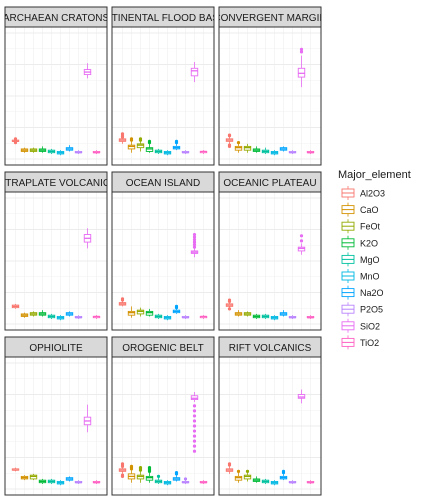  Describe the element at coordinates (369, 343) in the screenshot. I see `legend-label: TiO2` at that location.